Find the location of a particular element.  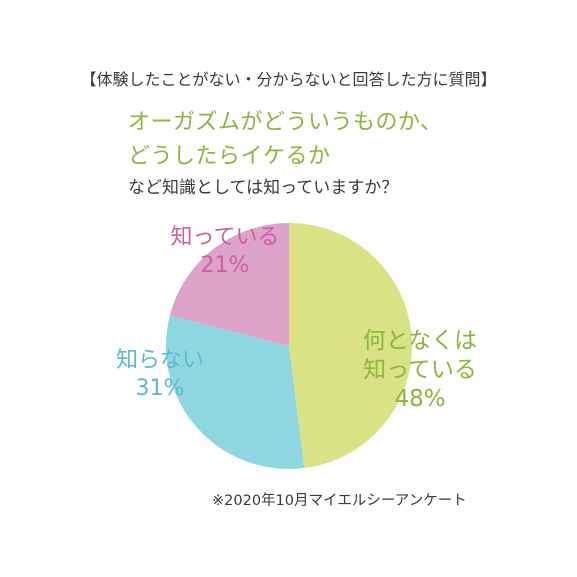

pie-slice-somewhat-know is located at coordinates (351, 346).